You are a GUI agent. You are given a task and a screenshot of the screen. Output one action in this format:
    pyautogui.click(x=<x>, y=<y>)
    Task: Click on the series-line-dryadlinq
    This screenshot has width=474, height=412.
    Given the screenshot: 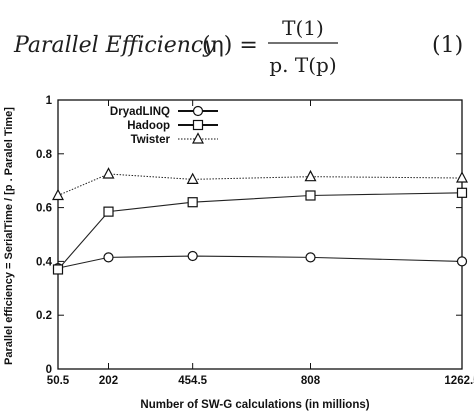 What is the action you would take?
    pyautogui.click(x=260, y=262)
    